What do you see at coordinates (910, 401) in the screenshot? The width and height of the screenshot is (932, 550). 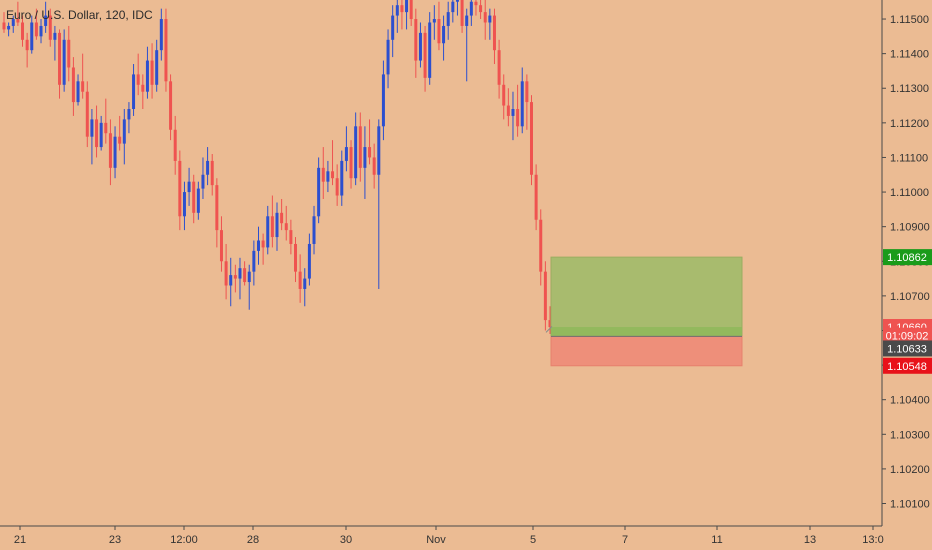 I see `price-tick-label: 1.10400` at bounding box center [910, 401].